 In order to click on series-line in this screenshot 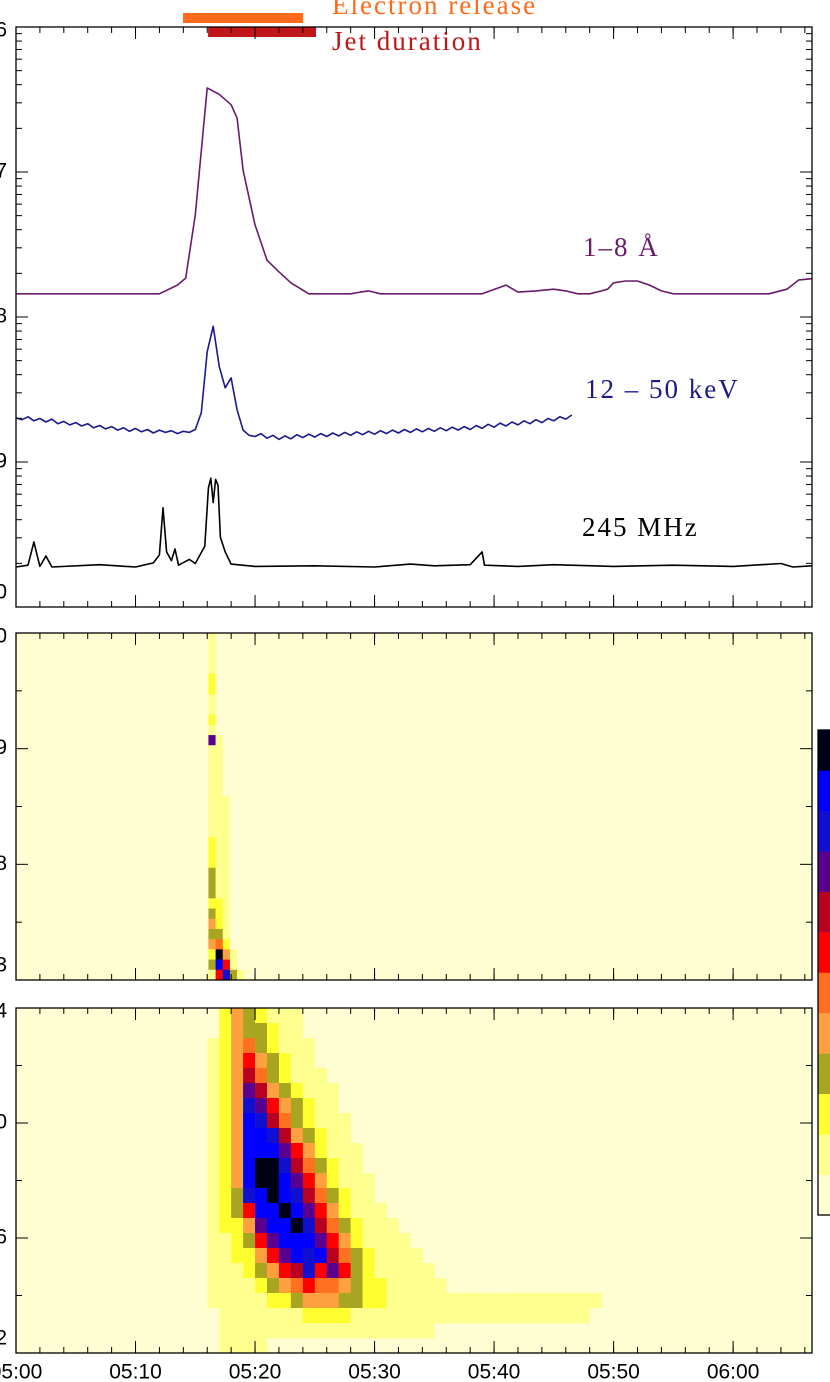, I will do `click(294, 383)`.